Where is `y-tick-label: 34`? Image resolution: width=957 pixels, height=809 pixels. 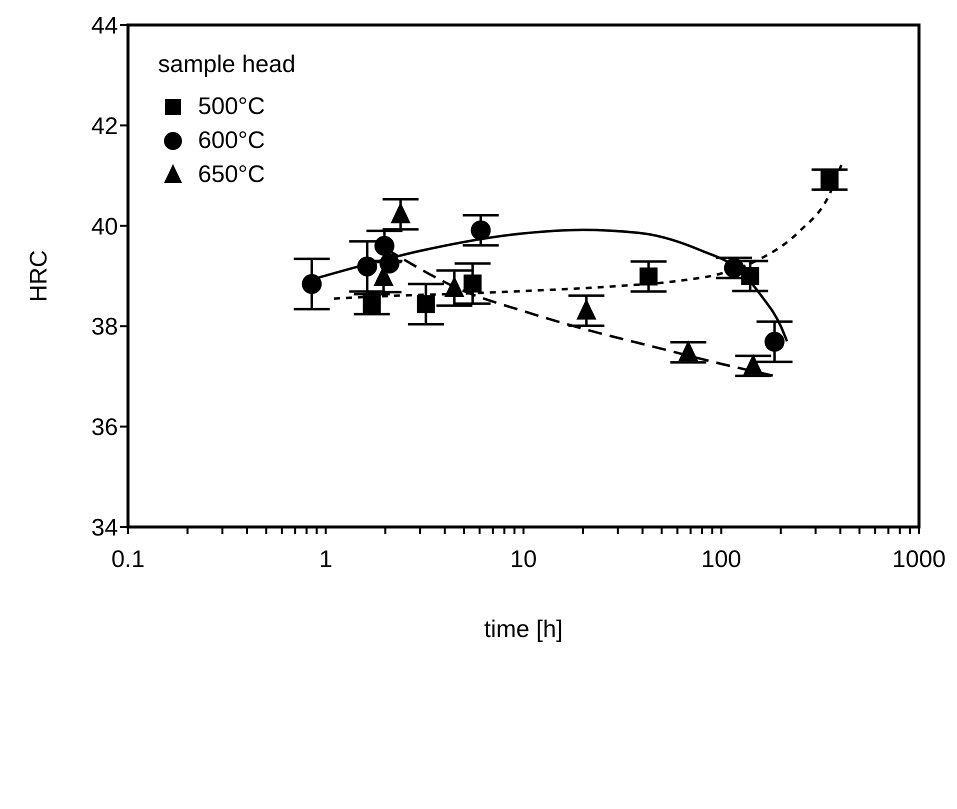
y-tick-label: 34 is located at coordinates (104, 528).